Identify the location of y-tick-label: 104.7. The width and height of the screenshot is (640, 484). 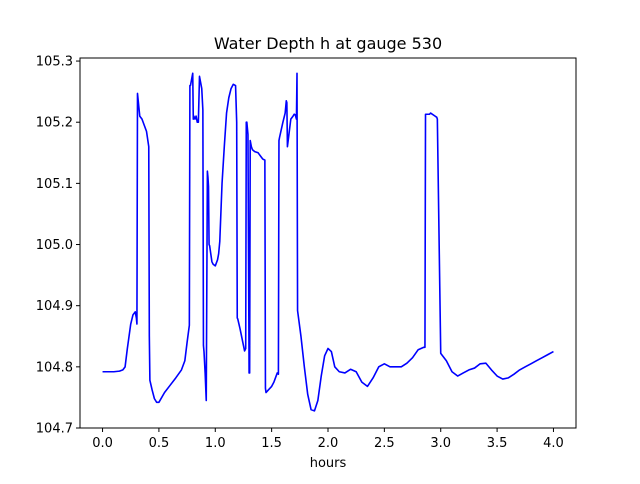
(54, 429).